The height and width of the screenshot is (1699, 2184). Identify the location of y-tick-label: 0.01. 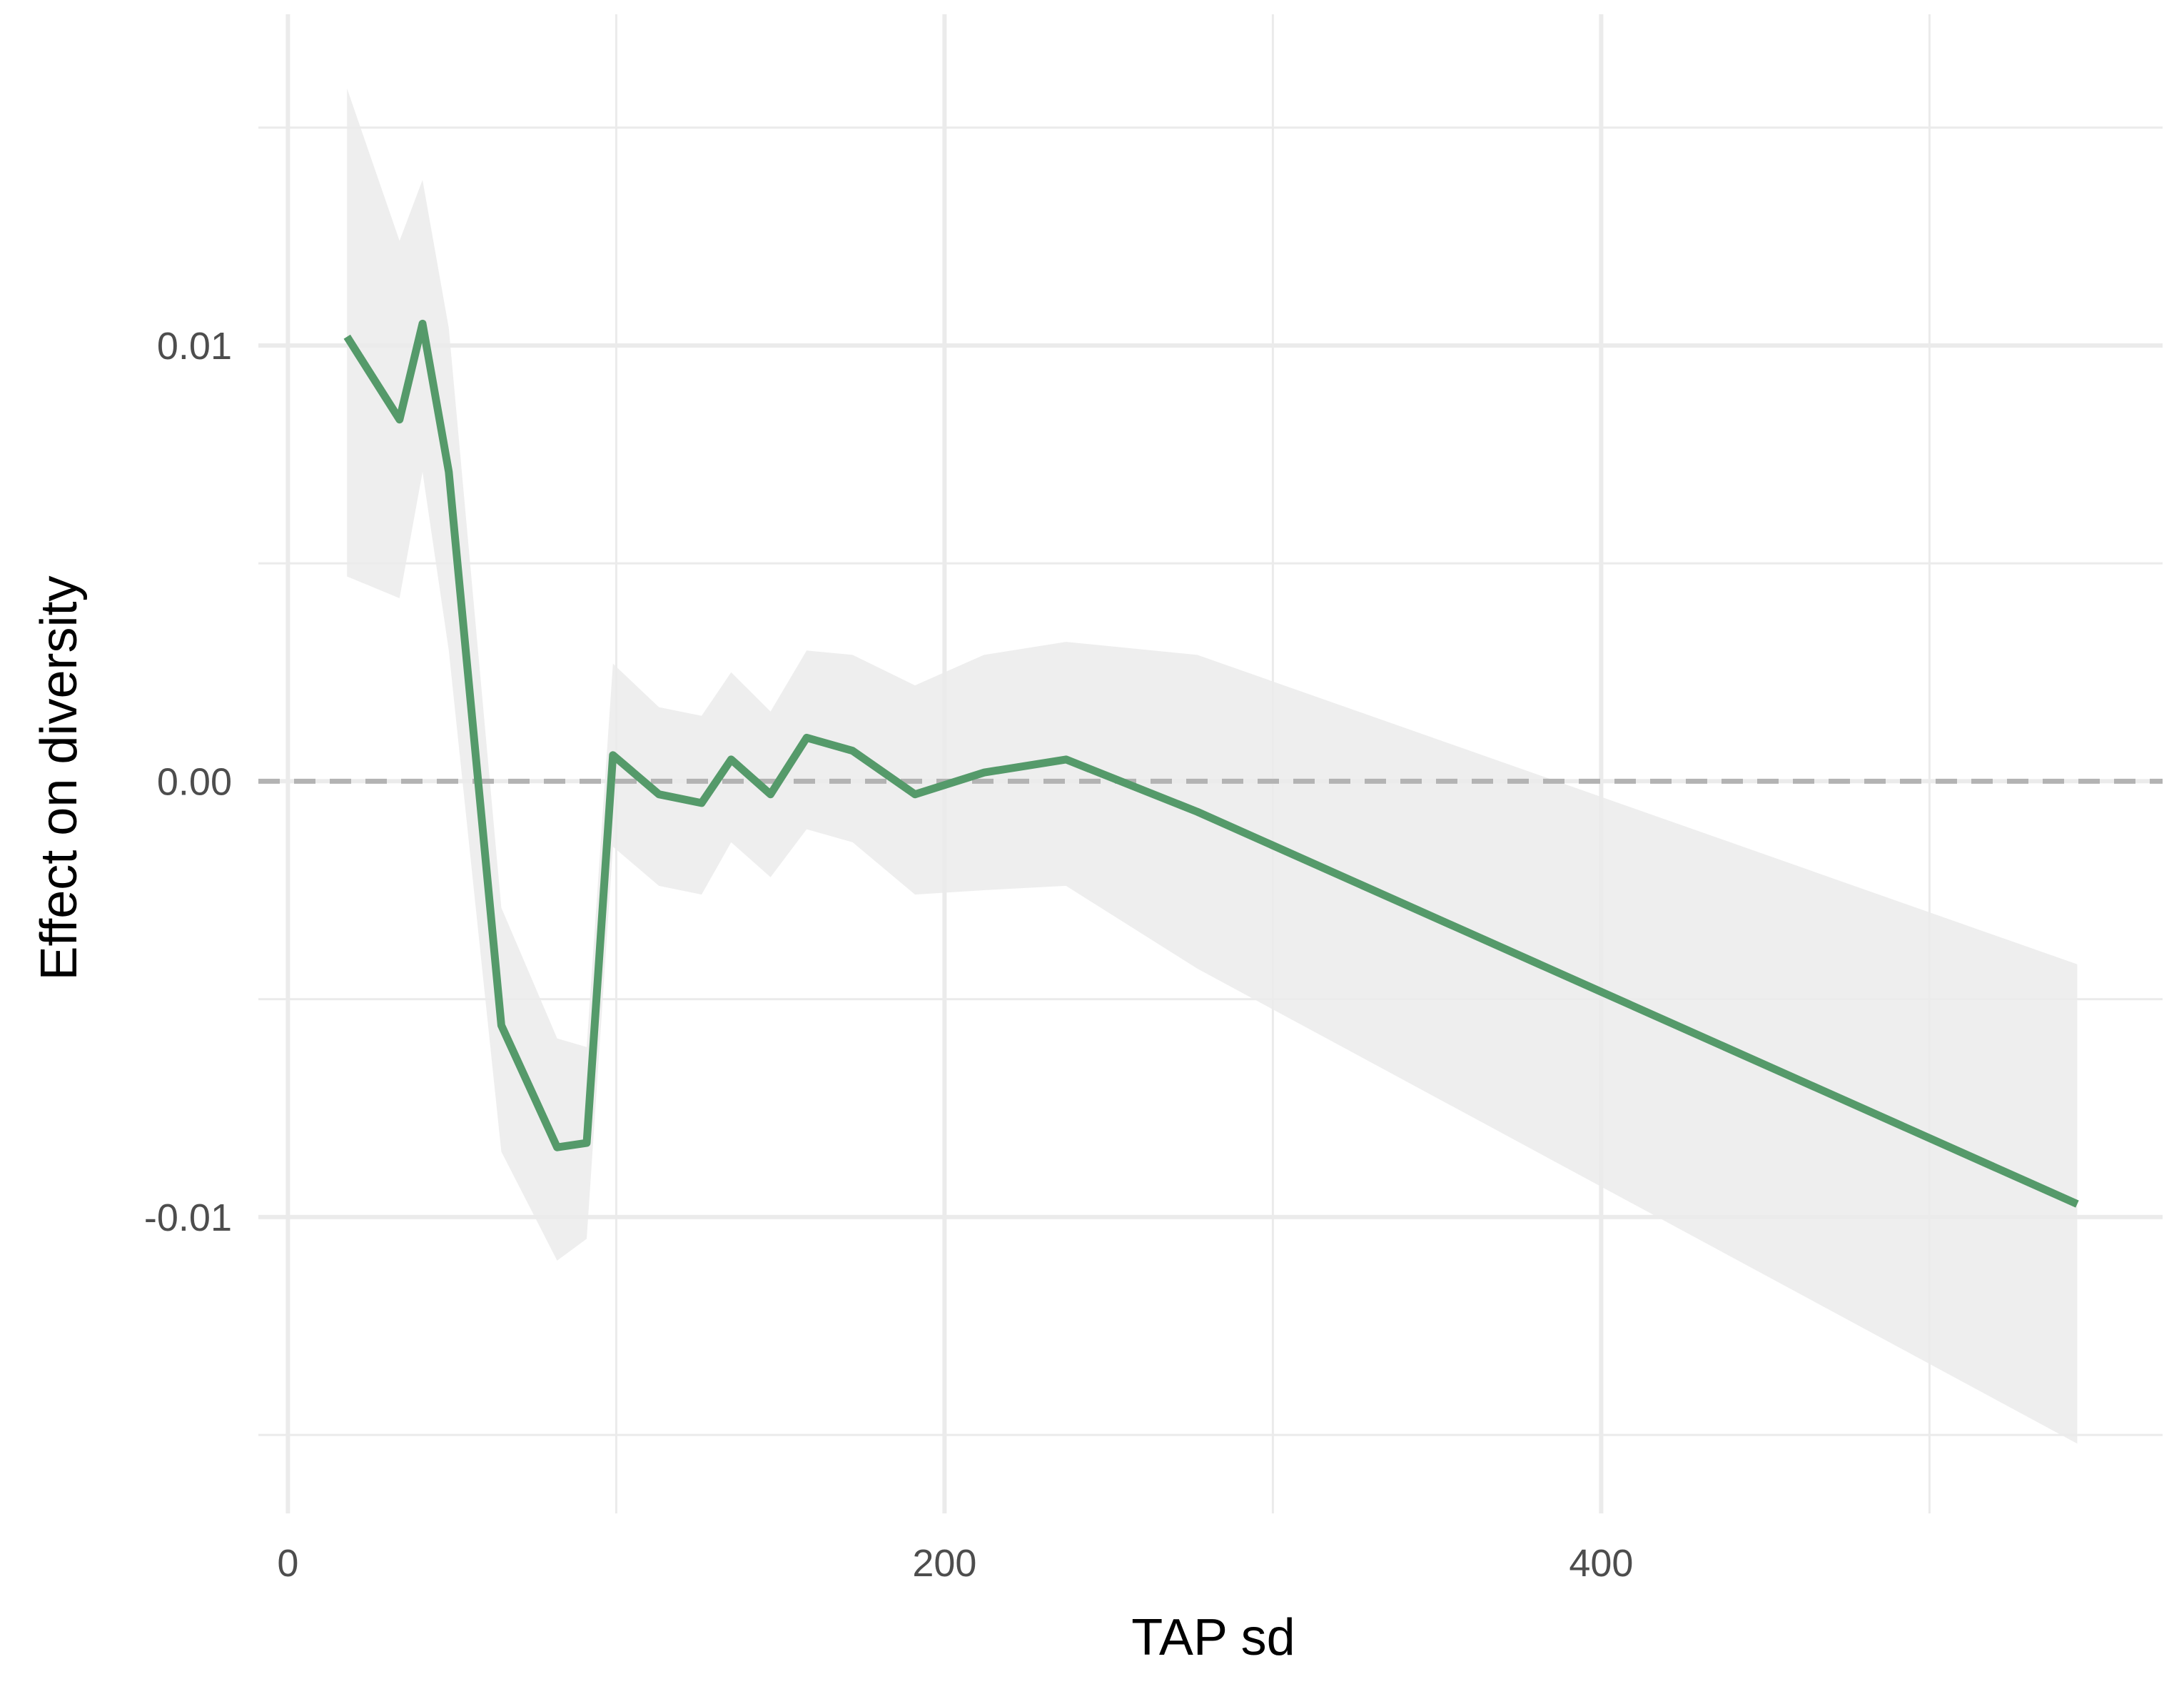
(194, 347).